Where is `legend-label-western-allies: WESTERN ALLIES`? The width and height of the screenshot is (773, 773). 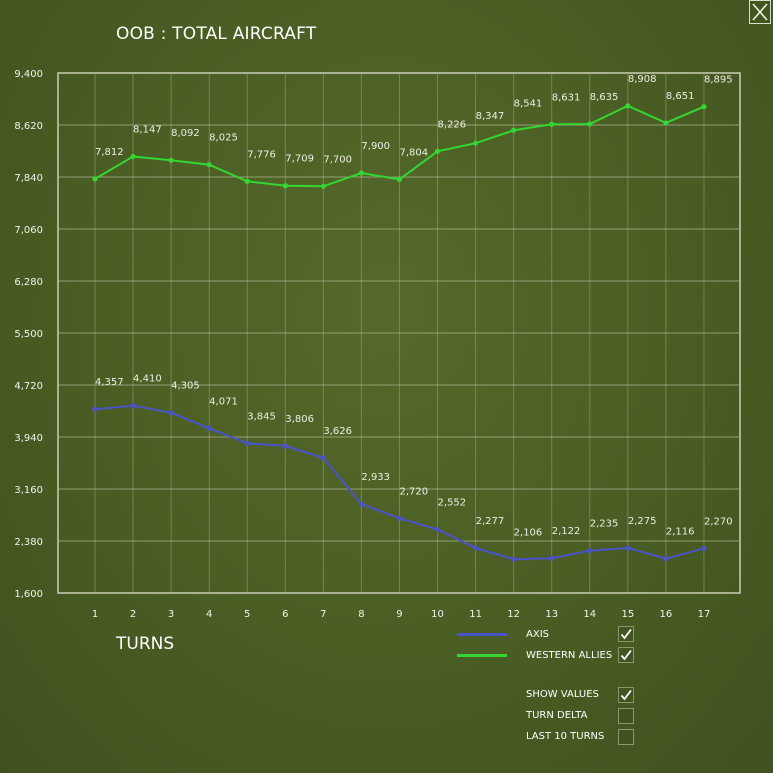
legend-label-western-allies: WESTERN ALLIES is located at coordinates (569, 655).